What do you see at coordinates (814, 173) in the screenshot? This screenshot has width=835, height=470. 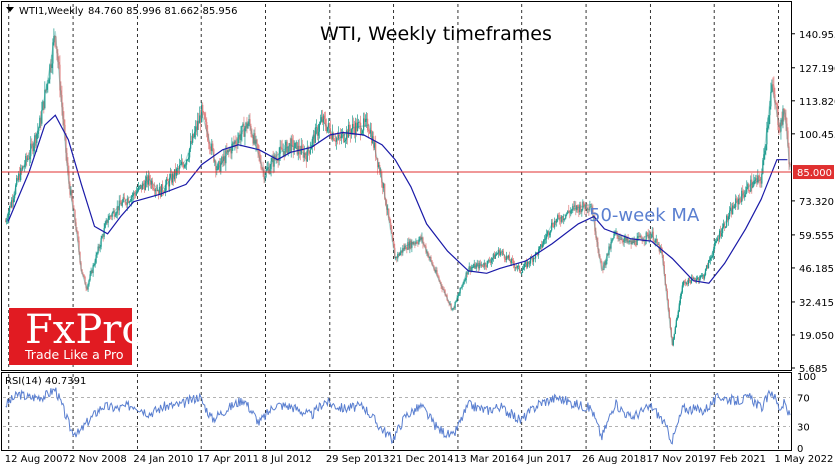 I see `level-price-label: 85.000` at bounding box center [814, 173].